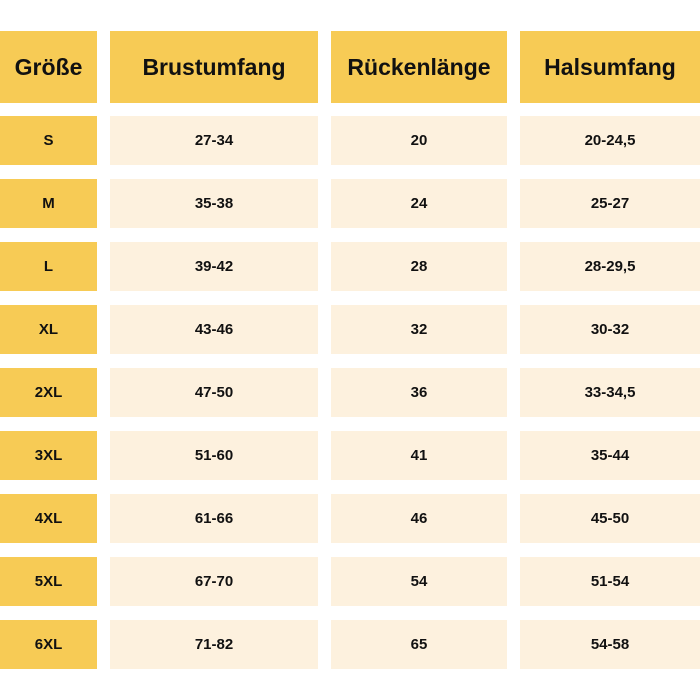 The height and width of the screenshot is (700, 700). What do you see at coordinates (419, 518) in the screenshot?
I see `row-back-length-cell: 46` at bounding box center [419, 518].